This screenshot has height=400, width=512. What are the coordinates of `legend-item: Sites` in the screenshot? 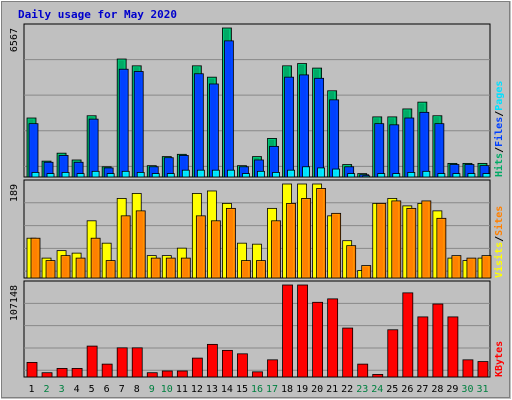 It's located at (499, 221).